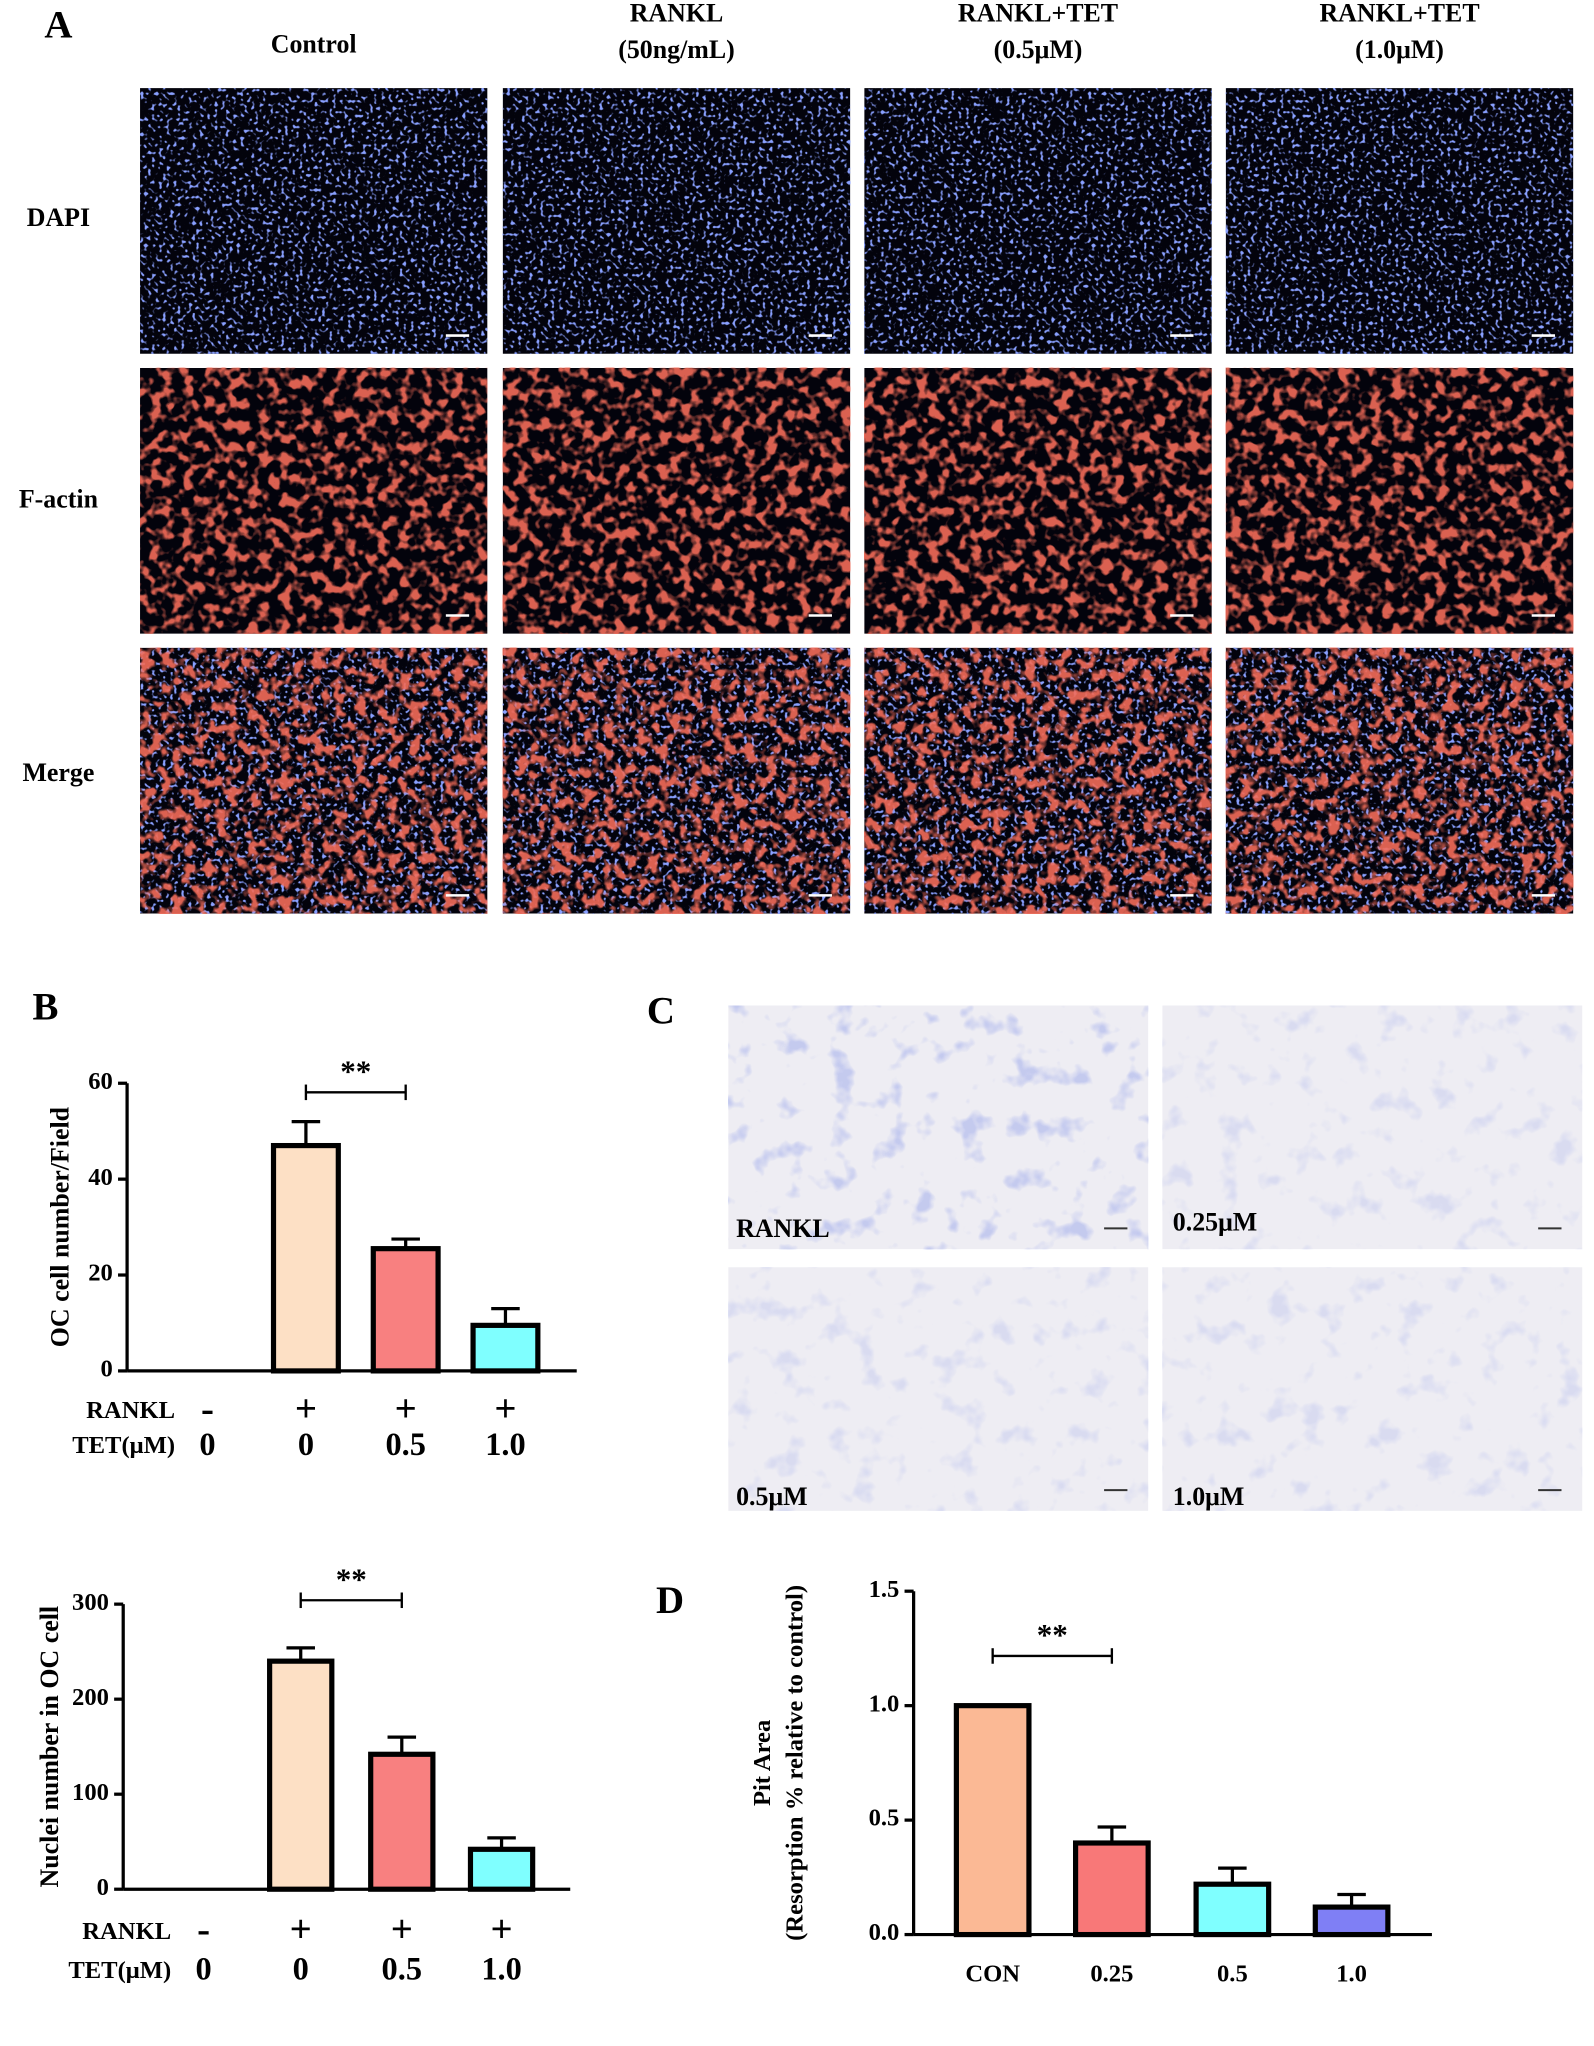 The width and height of the screenshot is (1594, 2046). What do you see at coordinates (783, 1228) in the screenshot?
I see `image-label: RANKL` at bounding box center [783, 1228].